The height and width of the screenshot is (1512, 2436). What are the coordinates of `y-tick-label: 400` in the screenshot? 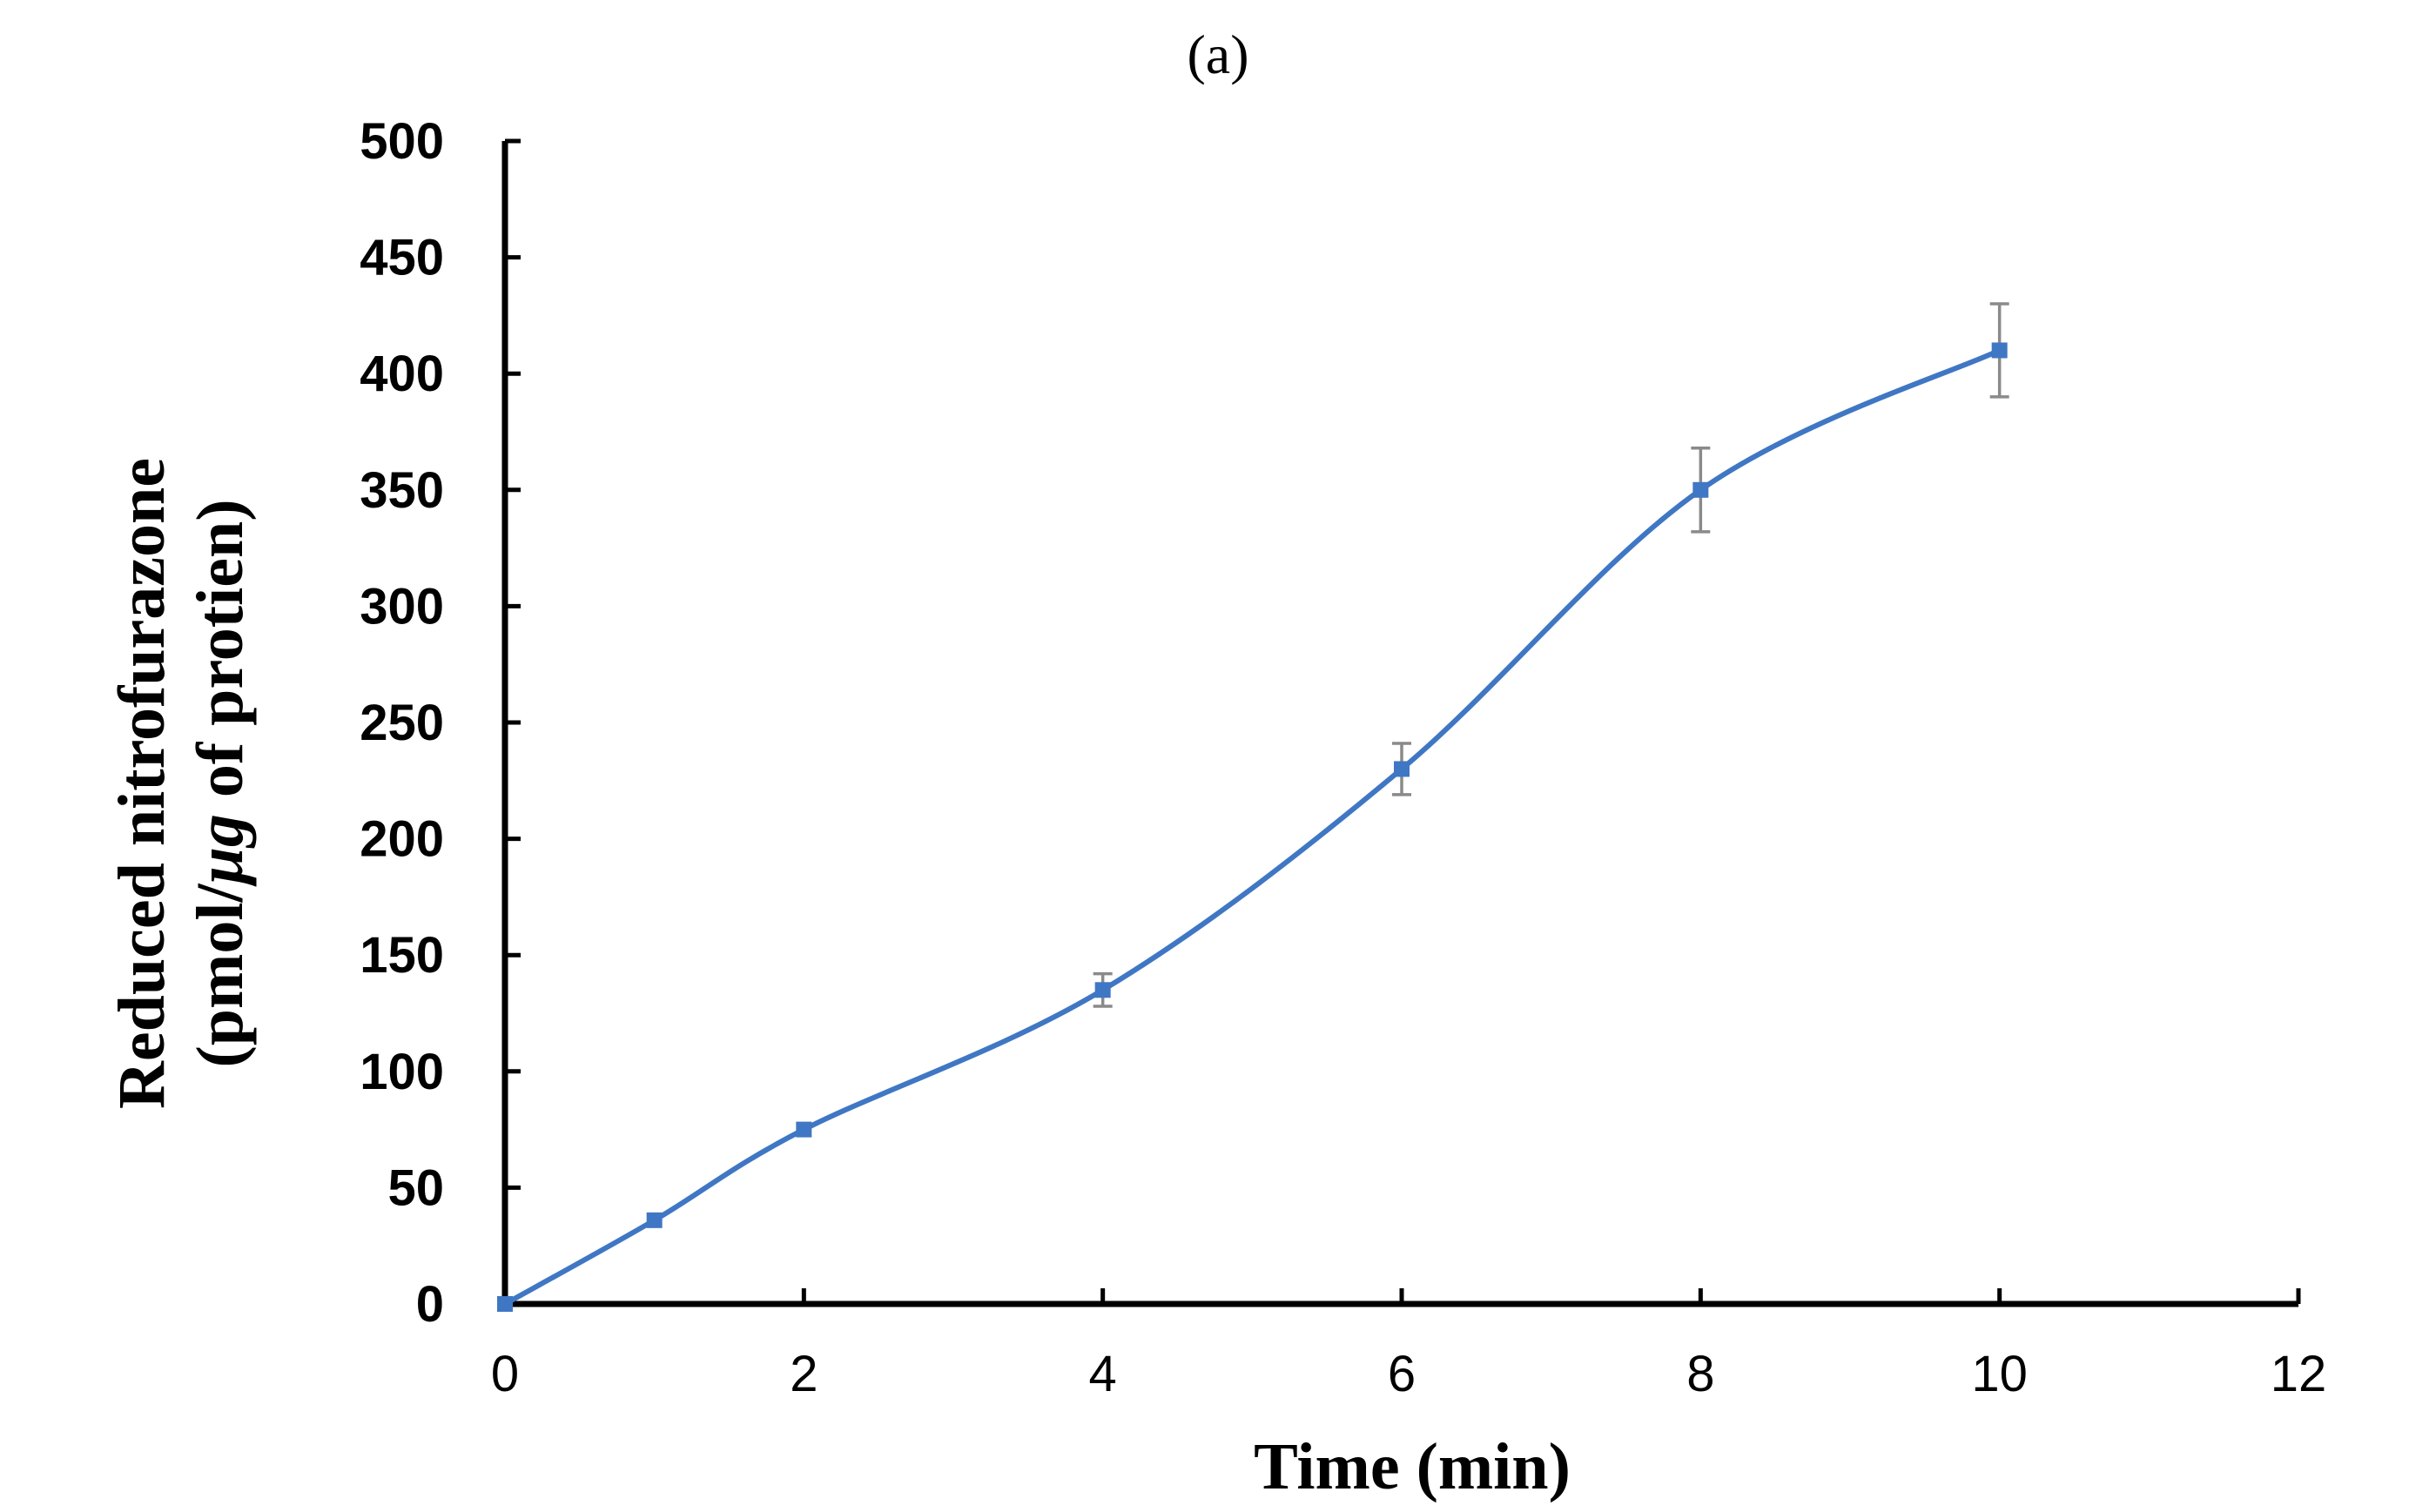 It's located at (402, 374).